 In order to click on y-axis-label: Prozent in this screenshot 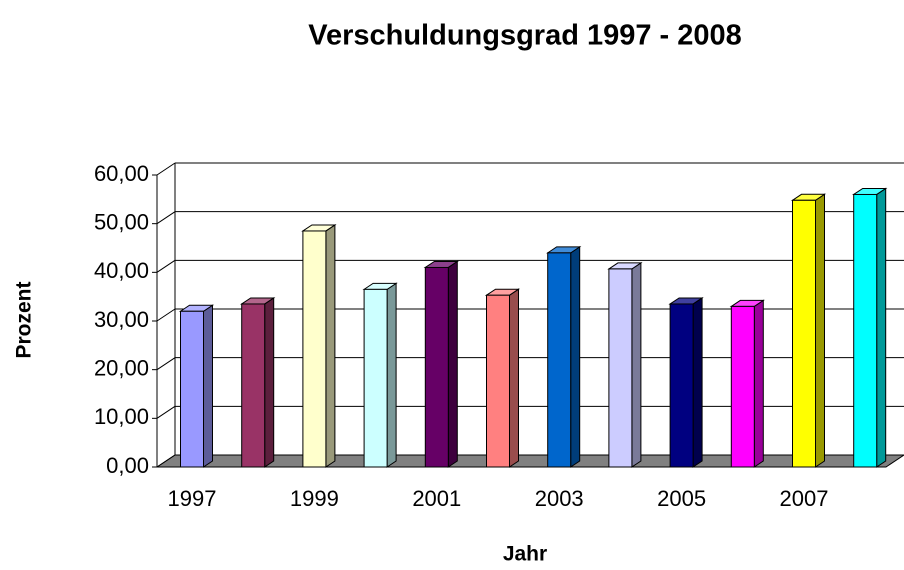, I will do `click(24, 319)`.